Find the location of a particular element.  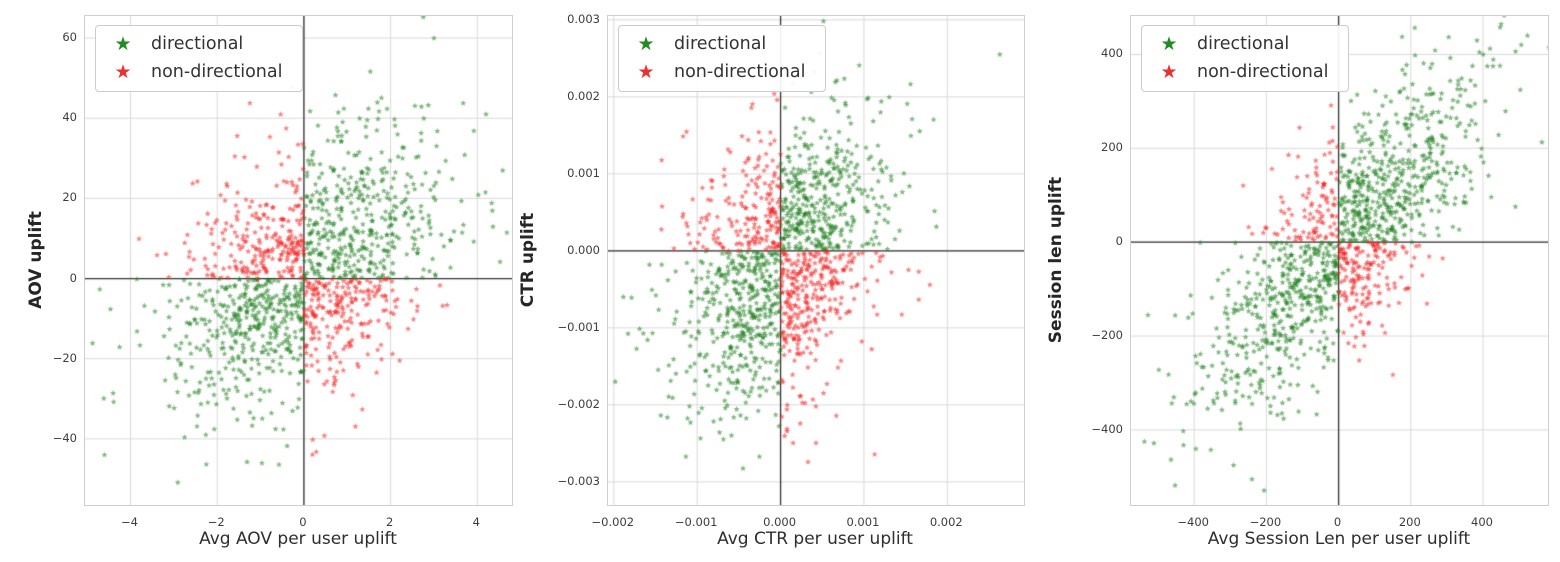

x-tick-label: −0.001 is located at coordinates (696, 522).